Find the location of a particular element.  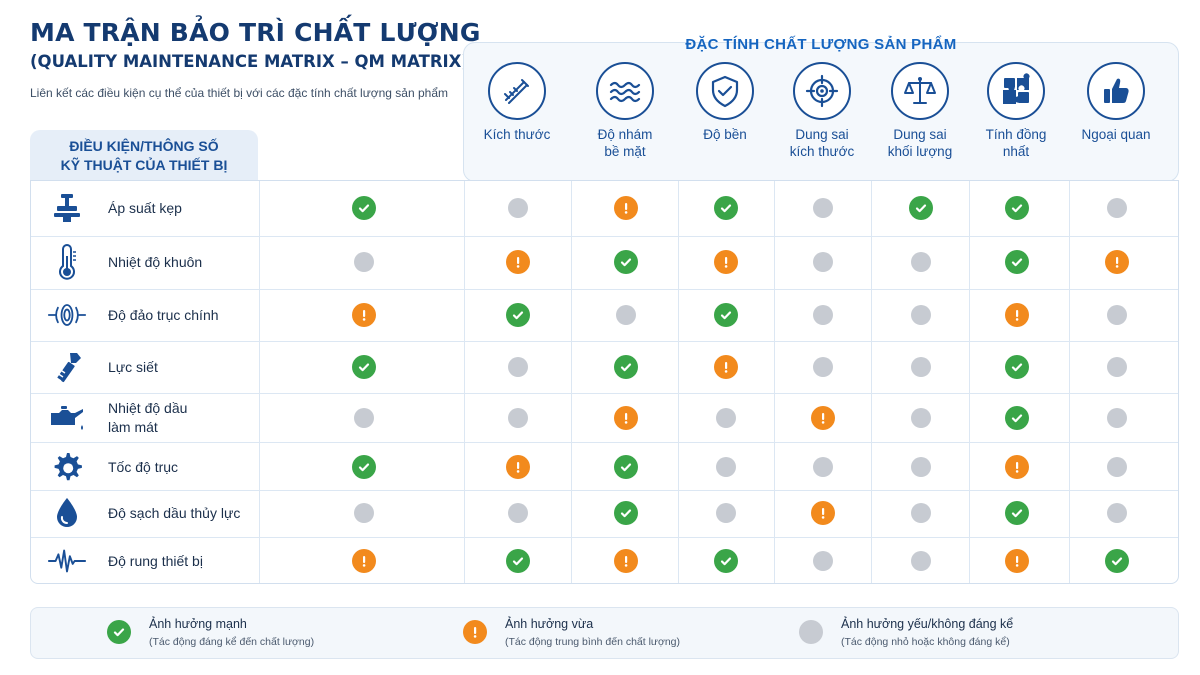

clamp-press-icon is located at coordinates (67, 208).